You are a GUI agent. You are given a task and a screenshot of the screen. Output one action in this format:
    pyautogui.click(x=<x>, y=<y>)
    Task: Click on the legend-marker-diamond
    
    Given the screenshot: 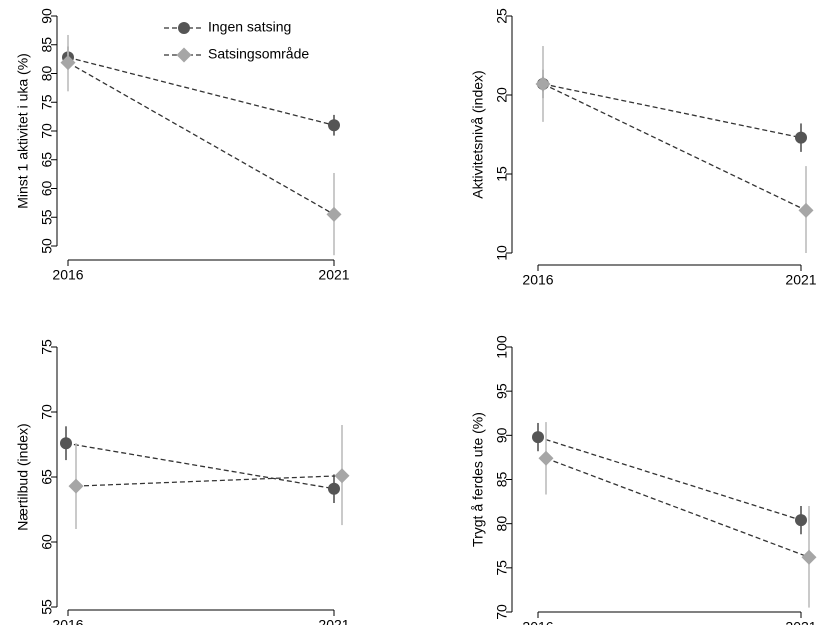 What is the action you would take?
    pyautogui.click(x=184, y=55)
    